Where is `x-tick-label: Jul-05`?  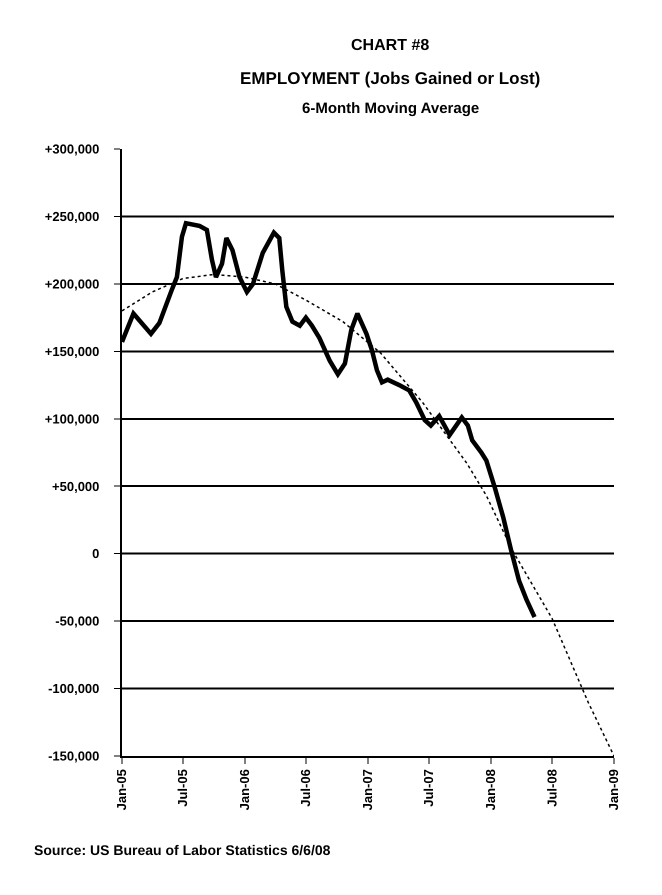 x-tick-label: Jul-05 is located at coordinates (182, 788).